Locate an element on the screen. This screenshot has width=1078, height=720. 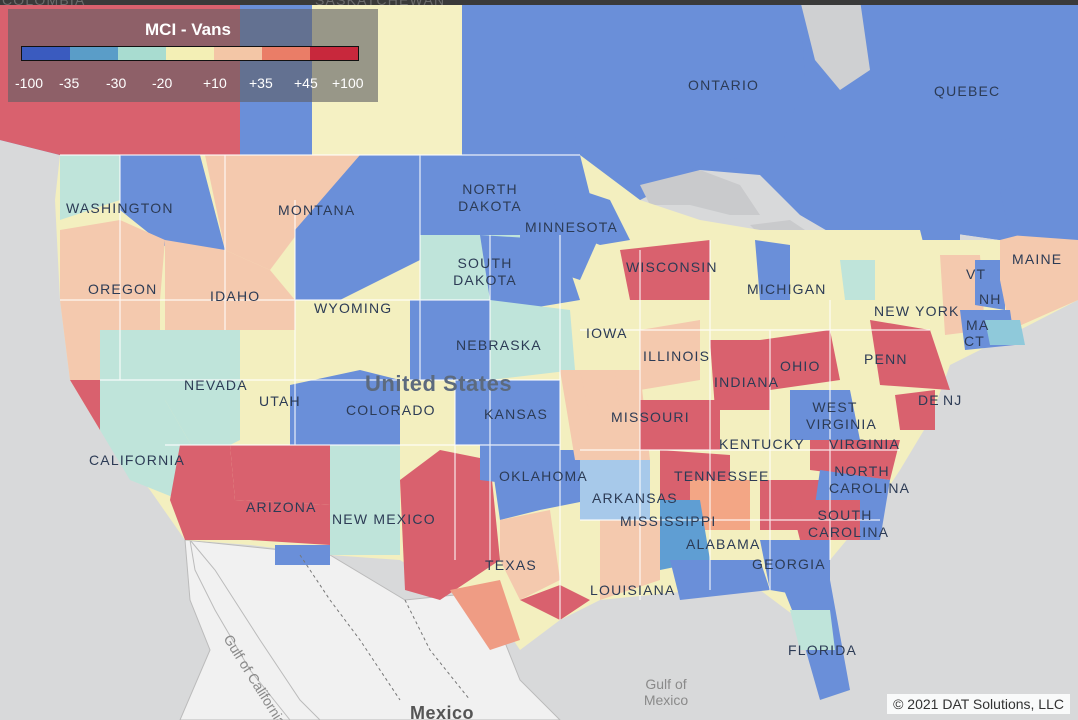
region-label-maine: MAINE is located at coordinates (1037, 259).